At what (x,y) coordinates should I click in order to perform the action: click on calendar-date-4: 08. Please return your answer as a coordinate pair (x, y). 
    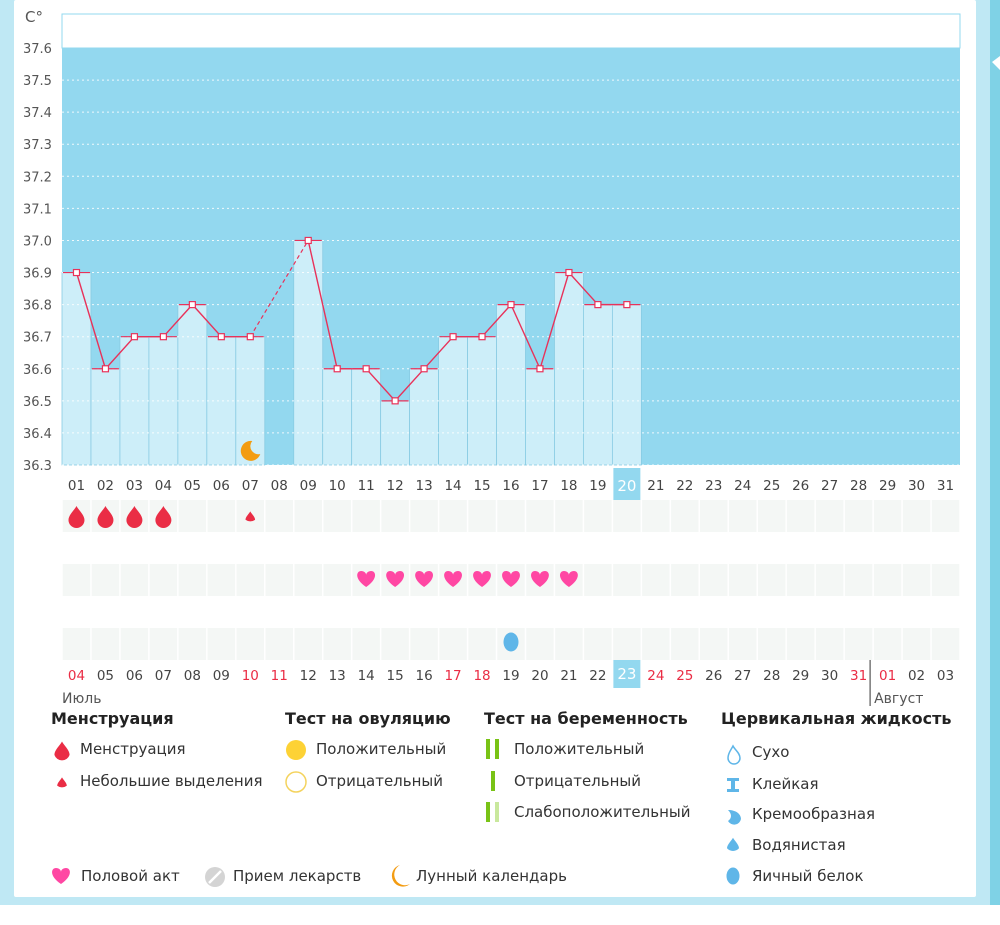
    Looking at the image, I should click on (192, 676).